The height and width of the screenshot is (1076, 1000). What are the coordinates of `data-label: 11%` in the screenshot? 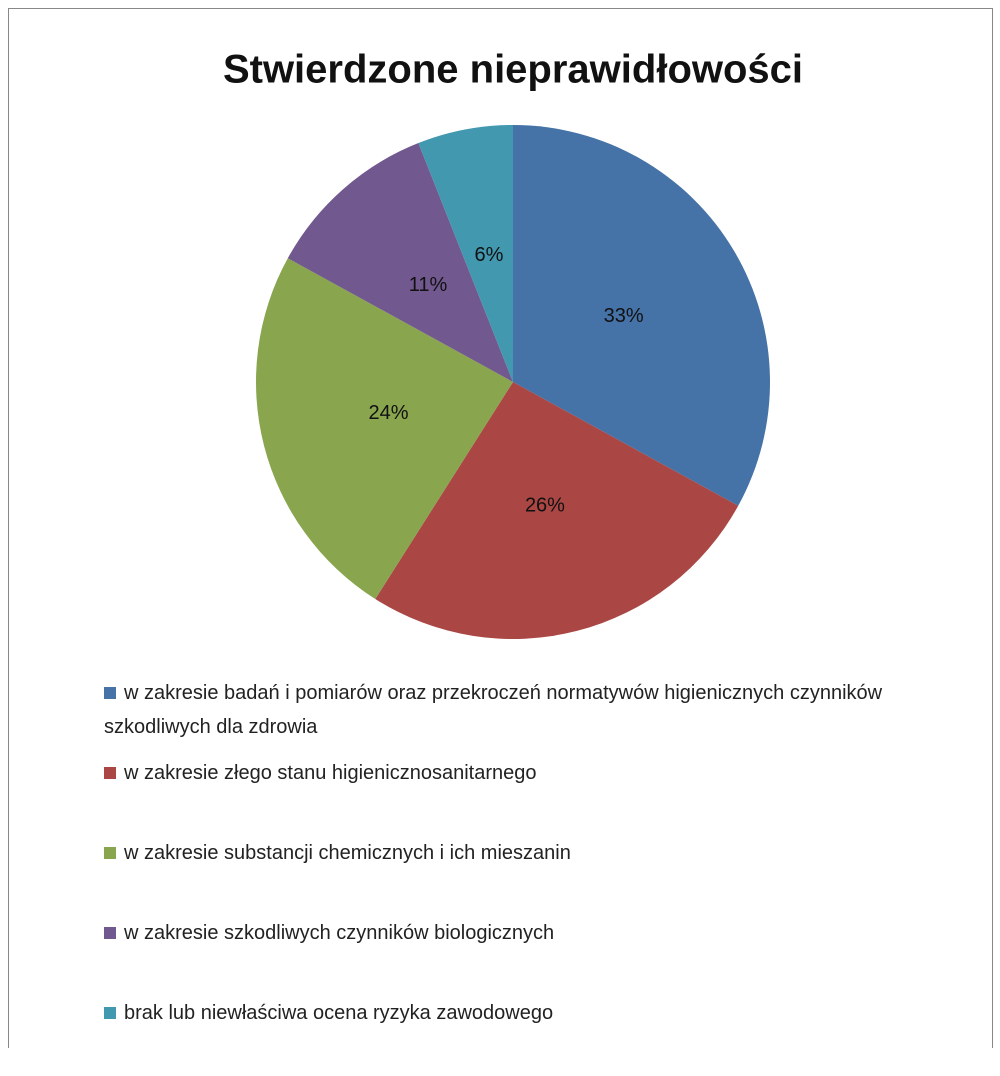 It's located at (428, 285).